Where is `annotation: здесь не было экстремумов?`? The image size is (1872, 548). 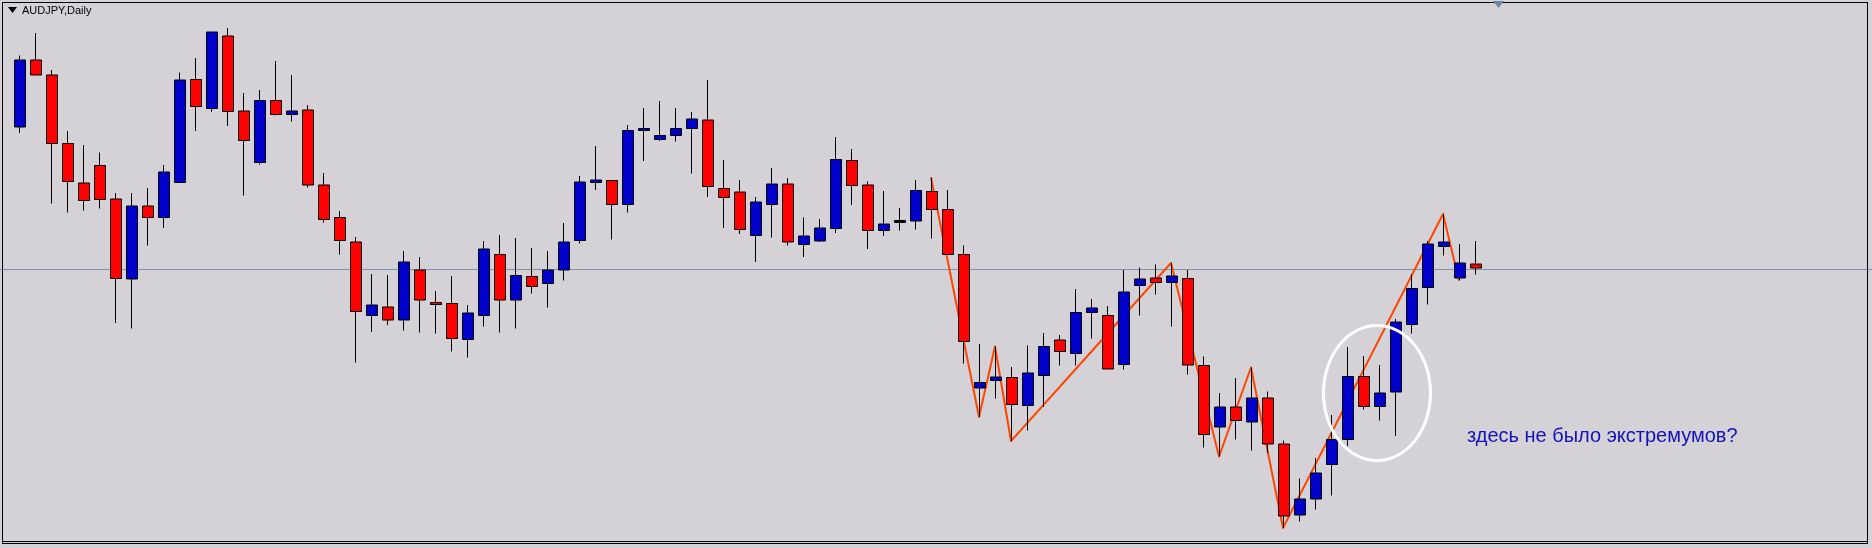
annotation: здесь не было экстремумов? is located at coordinates (1602, 435).